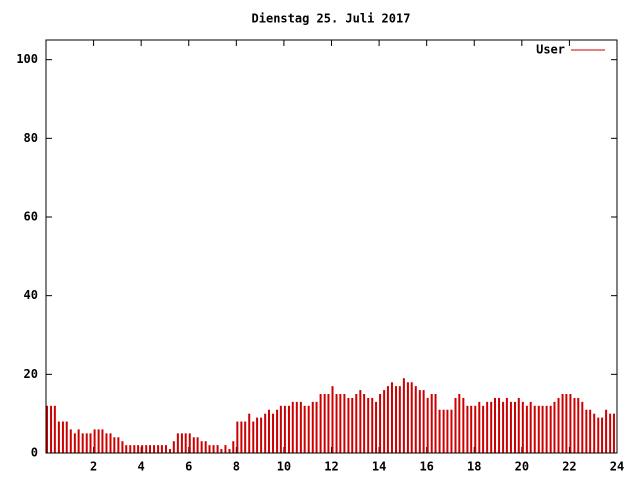 This screenshot has width=640, height=480. What do you see at coordinates (331, 467) in the screenshot?
I see `x-tick-label: 12` at bounding box center [331, 467].